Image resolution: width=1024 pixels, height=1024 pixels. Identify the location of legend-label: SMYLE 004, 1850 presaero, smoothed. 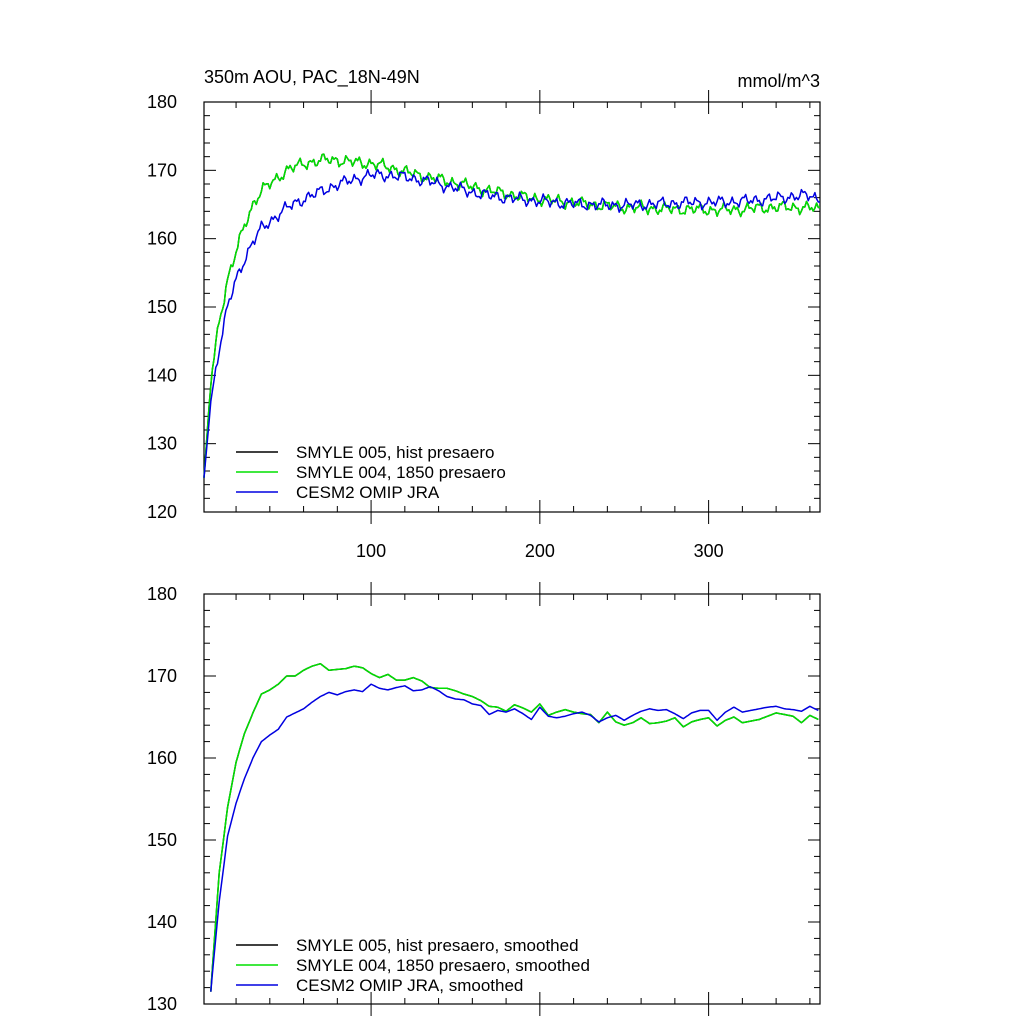
(443, 965).